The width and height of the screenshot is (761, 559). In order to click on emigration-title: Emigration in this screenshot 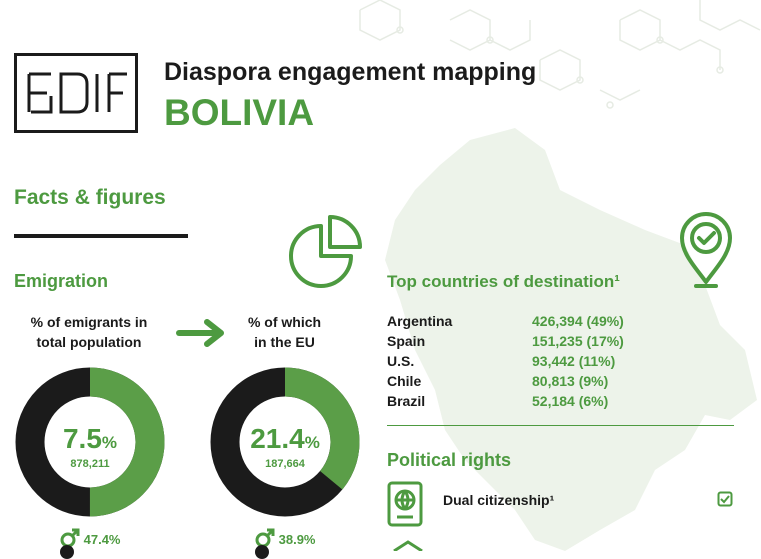, I will do `click(61, 281)`.